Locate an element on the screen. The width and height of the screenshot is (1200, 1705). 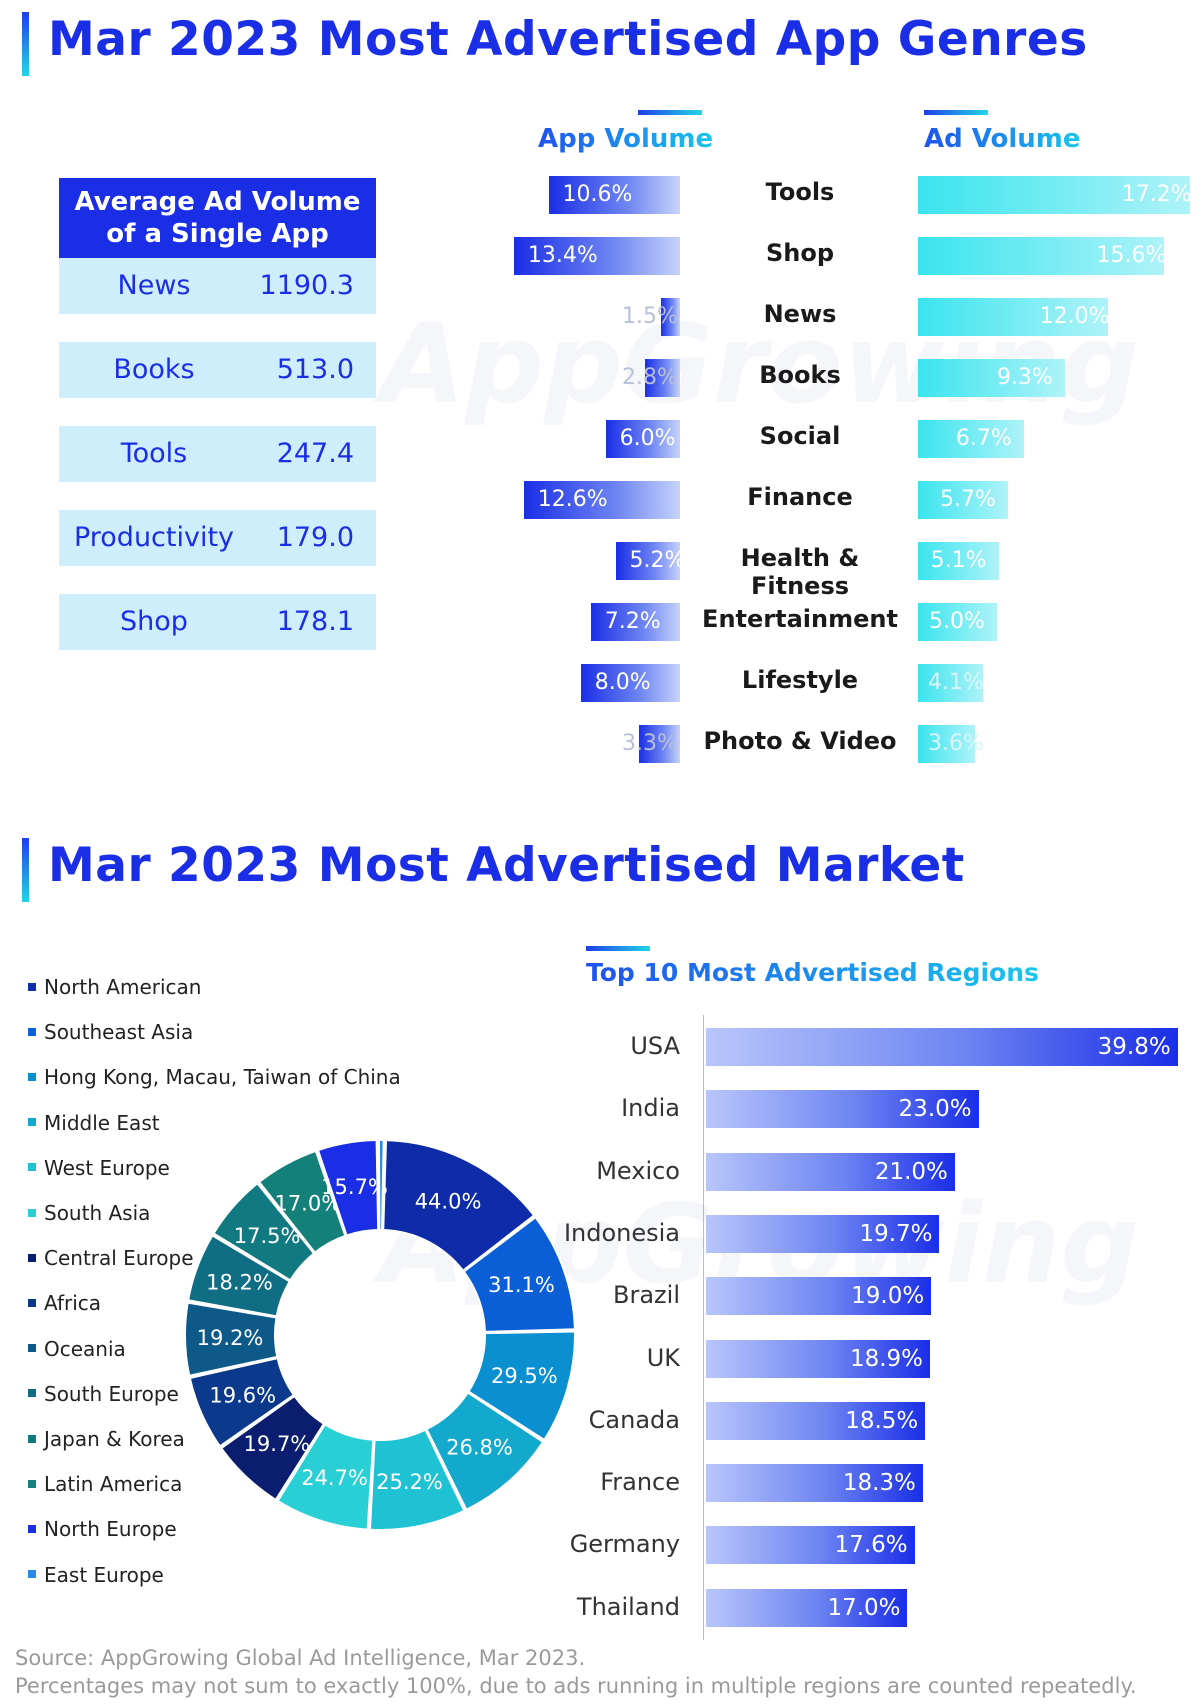
avg-row-value: 1190.3 is located at coordinates (306, 285).